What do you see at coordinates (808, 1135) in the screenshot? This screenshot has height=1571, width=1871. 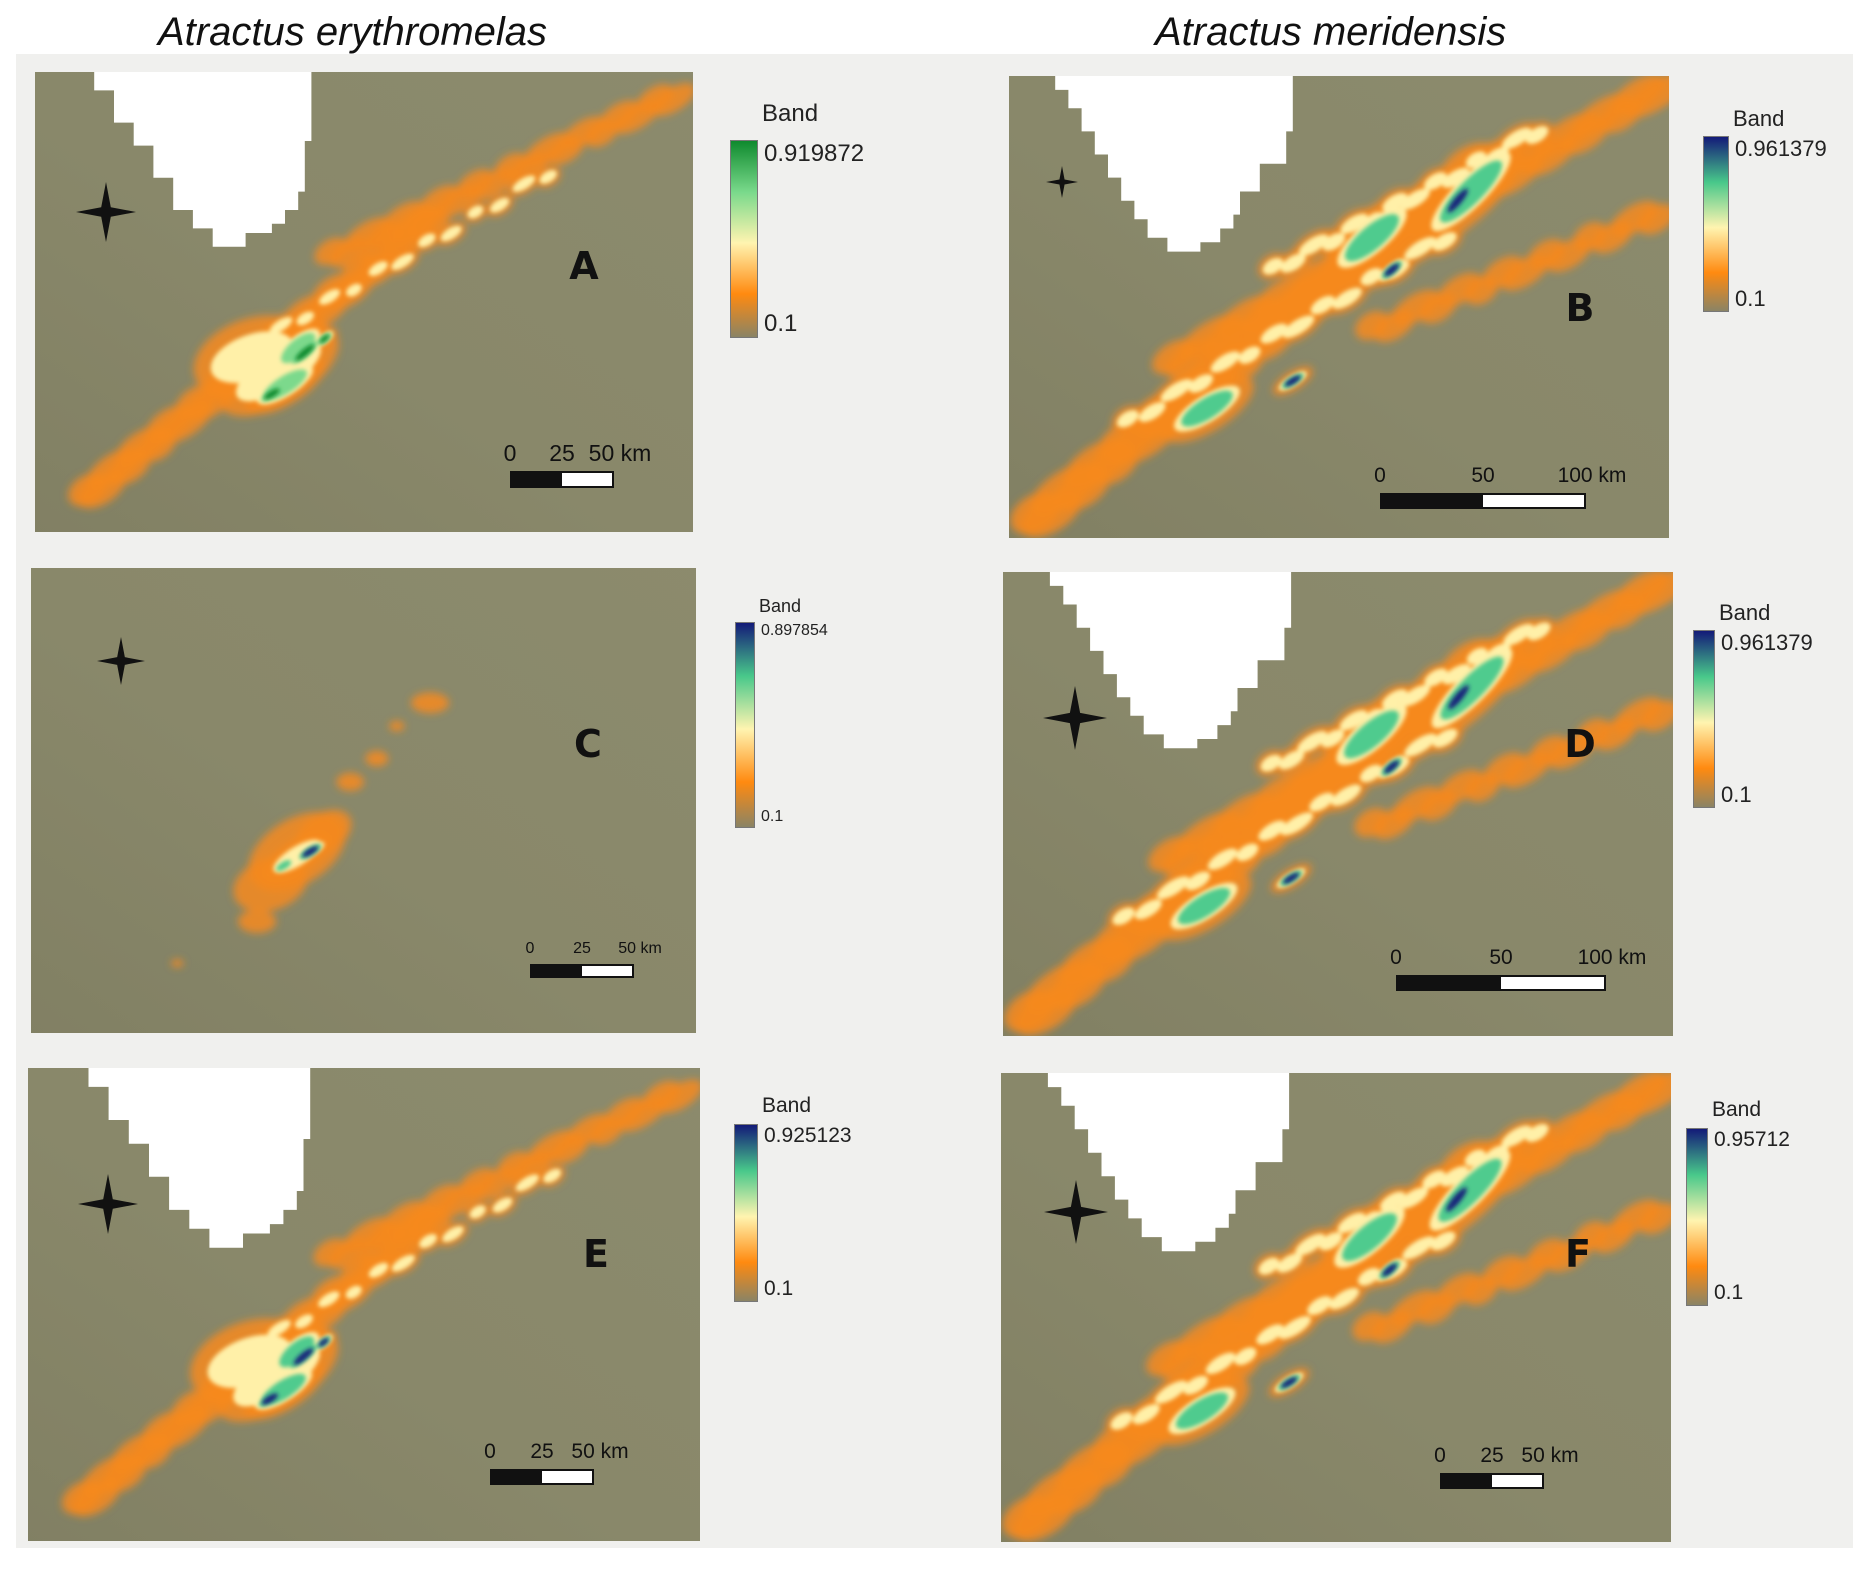 I see `legend-max-value: 0.925123` at bounding box center [808, 1135].